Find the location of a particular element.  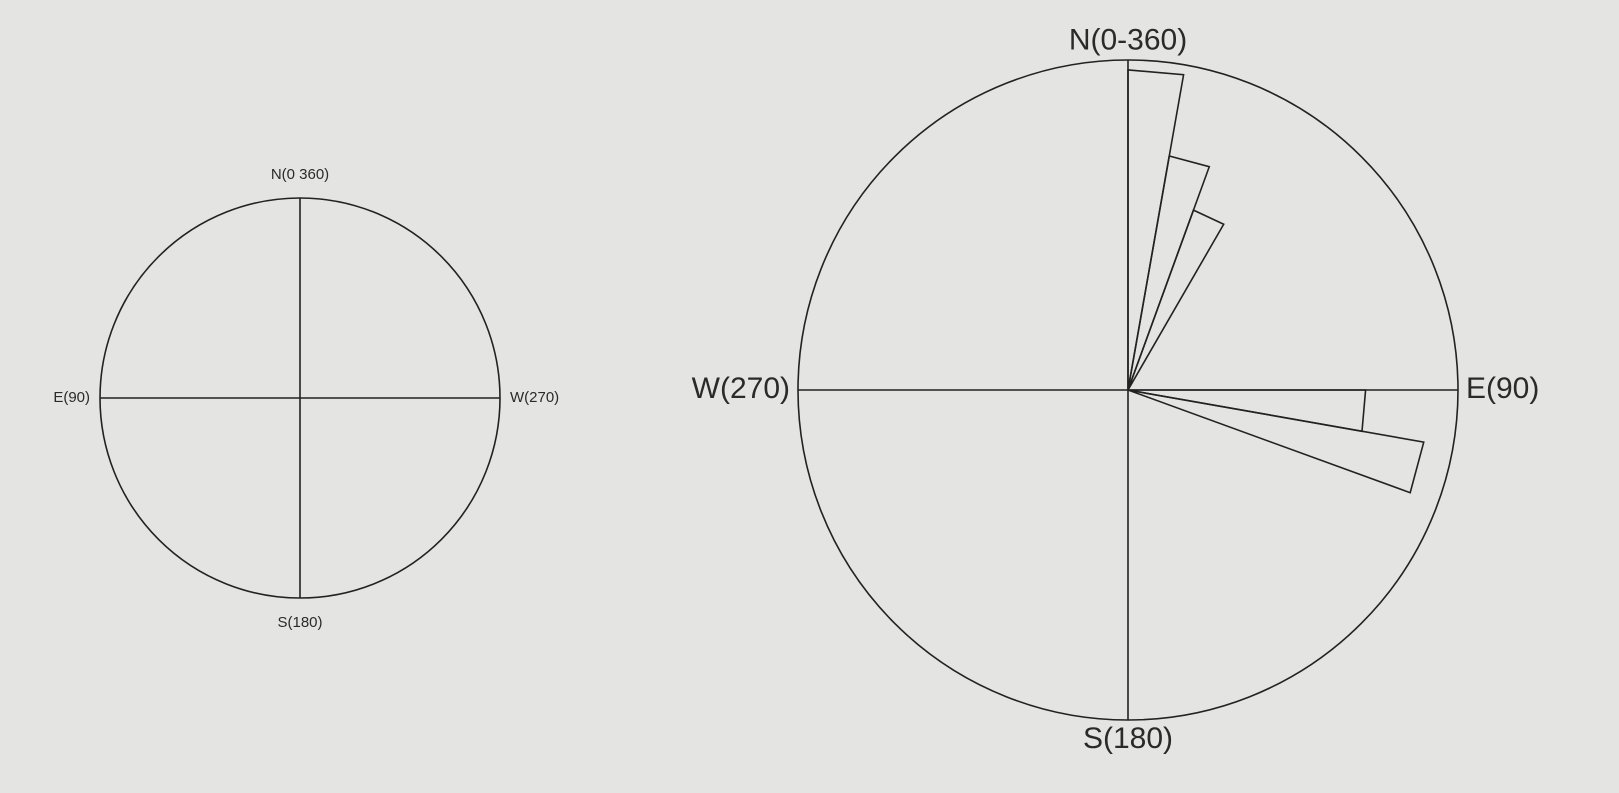

direction-label: N(0-360) is located at coordinates (1128, 40).